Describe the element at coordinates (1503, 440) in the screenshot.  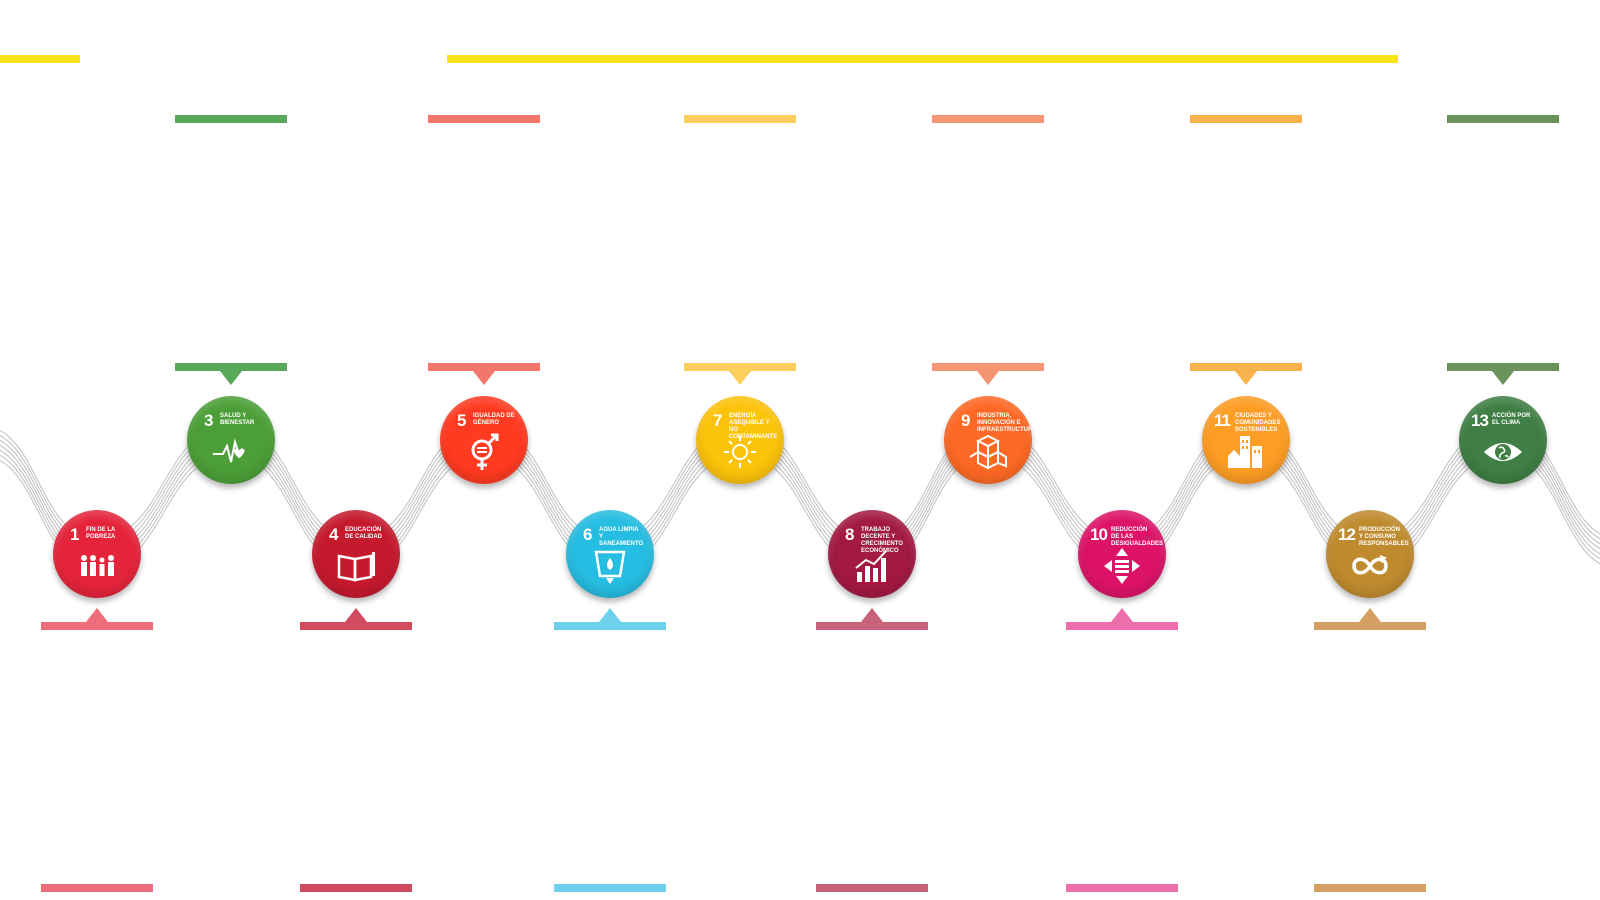
I see `sdg-goal-13-badge: 13 Acción por el clima` at that location.